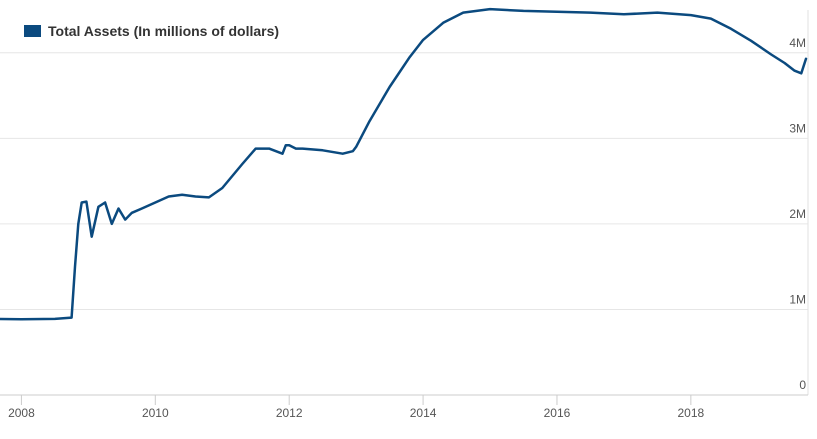  What do you see at coordinates (797, 128) in the screenshot?
I see `y-tick-label: 3M` at bounding box center [797, 128].